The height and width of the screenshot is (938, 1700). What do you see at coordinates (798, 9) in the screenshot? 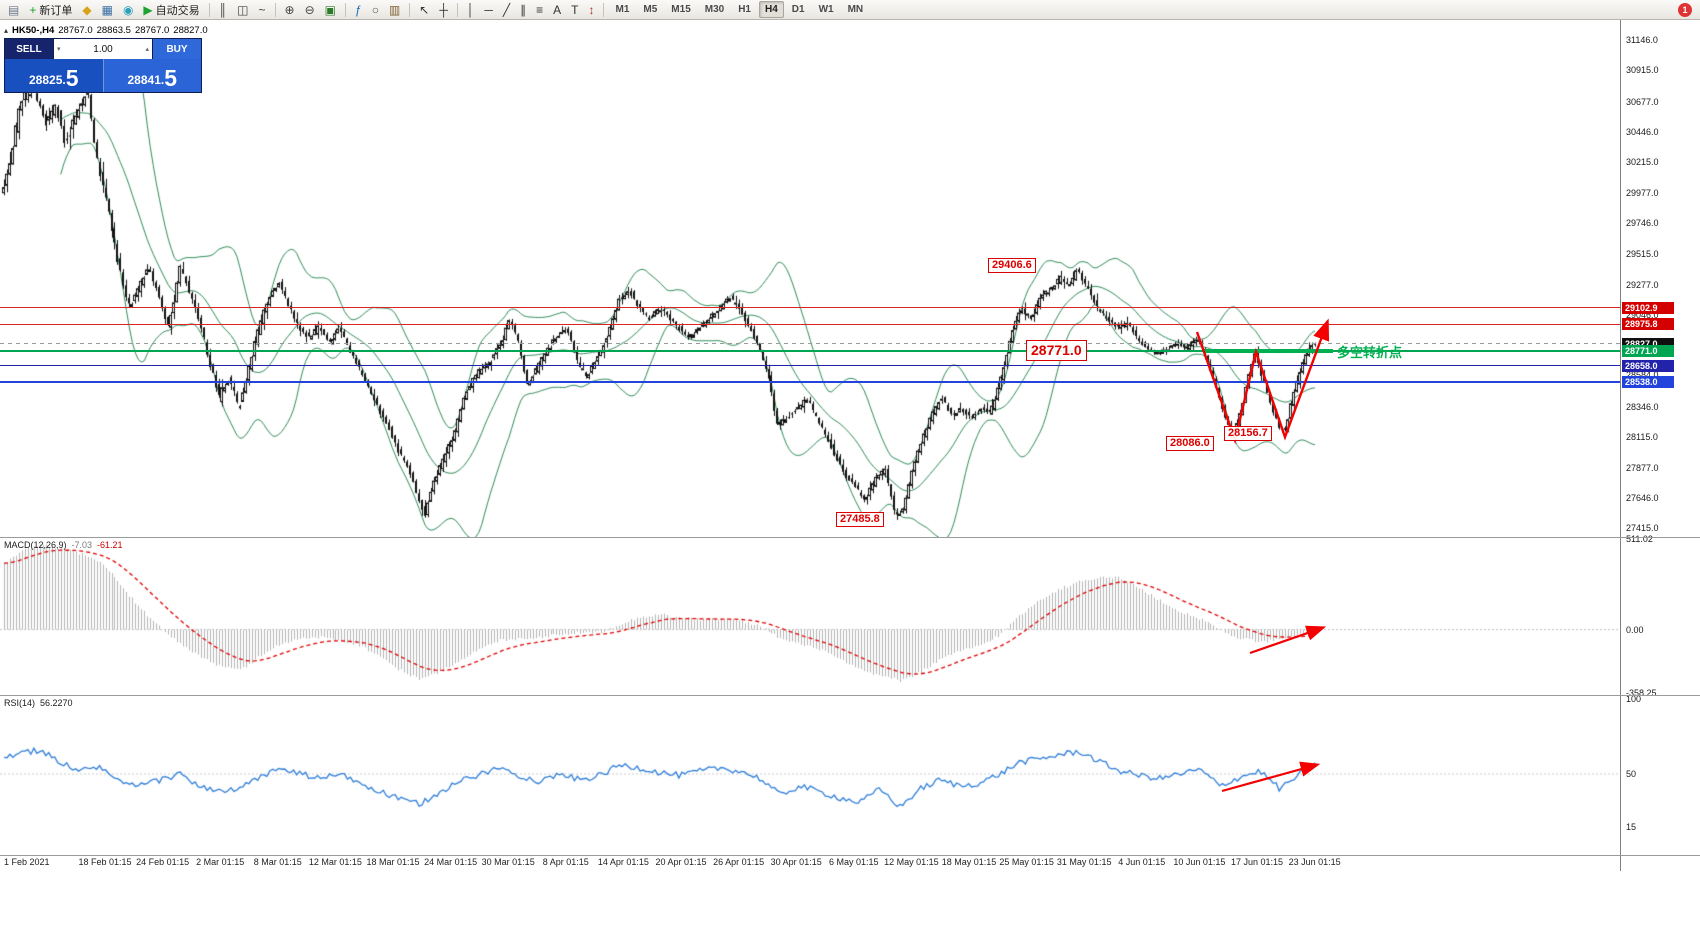
I see `timeframe-d1-button: D1` at bounding box center [798, 9].